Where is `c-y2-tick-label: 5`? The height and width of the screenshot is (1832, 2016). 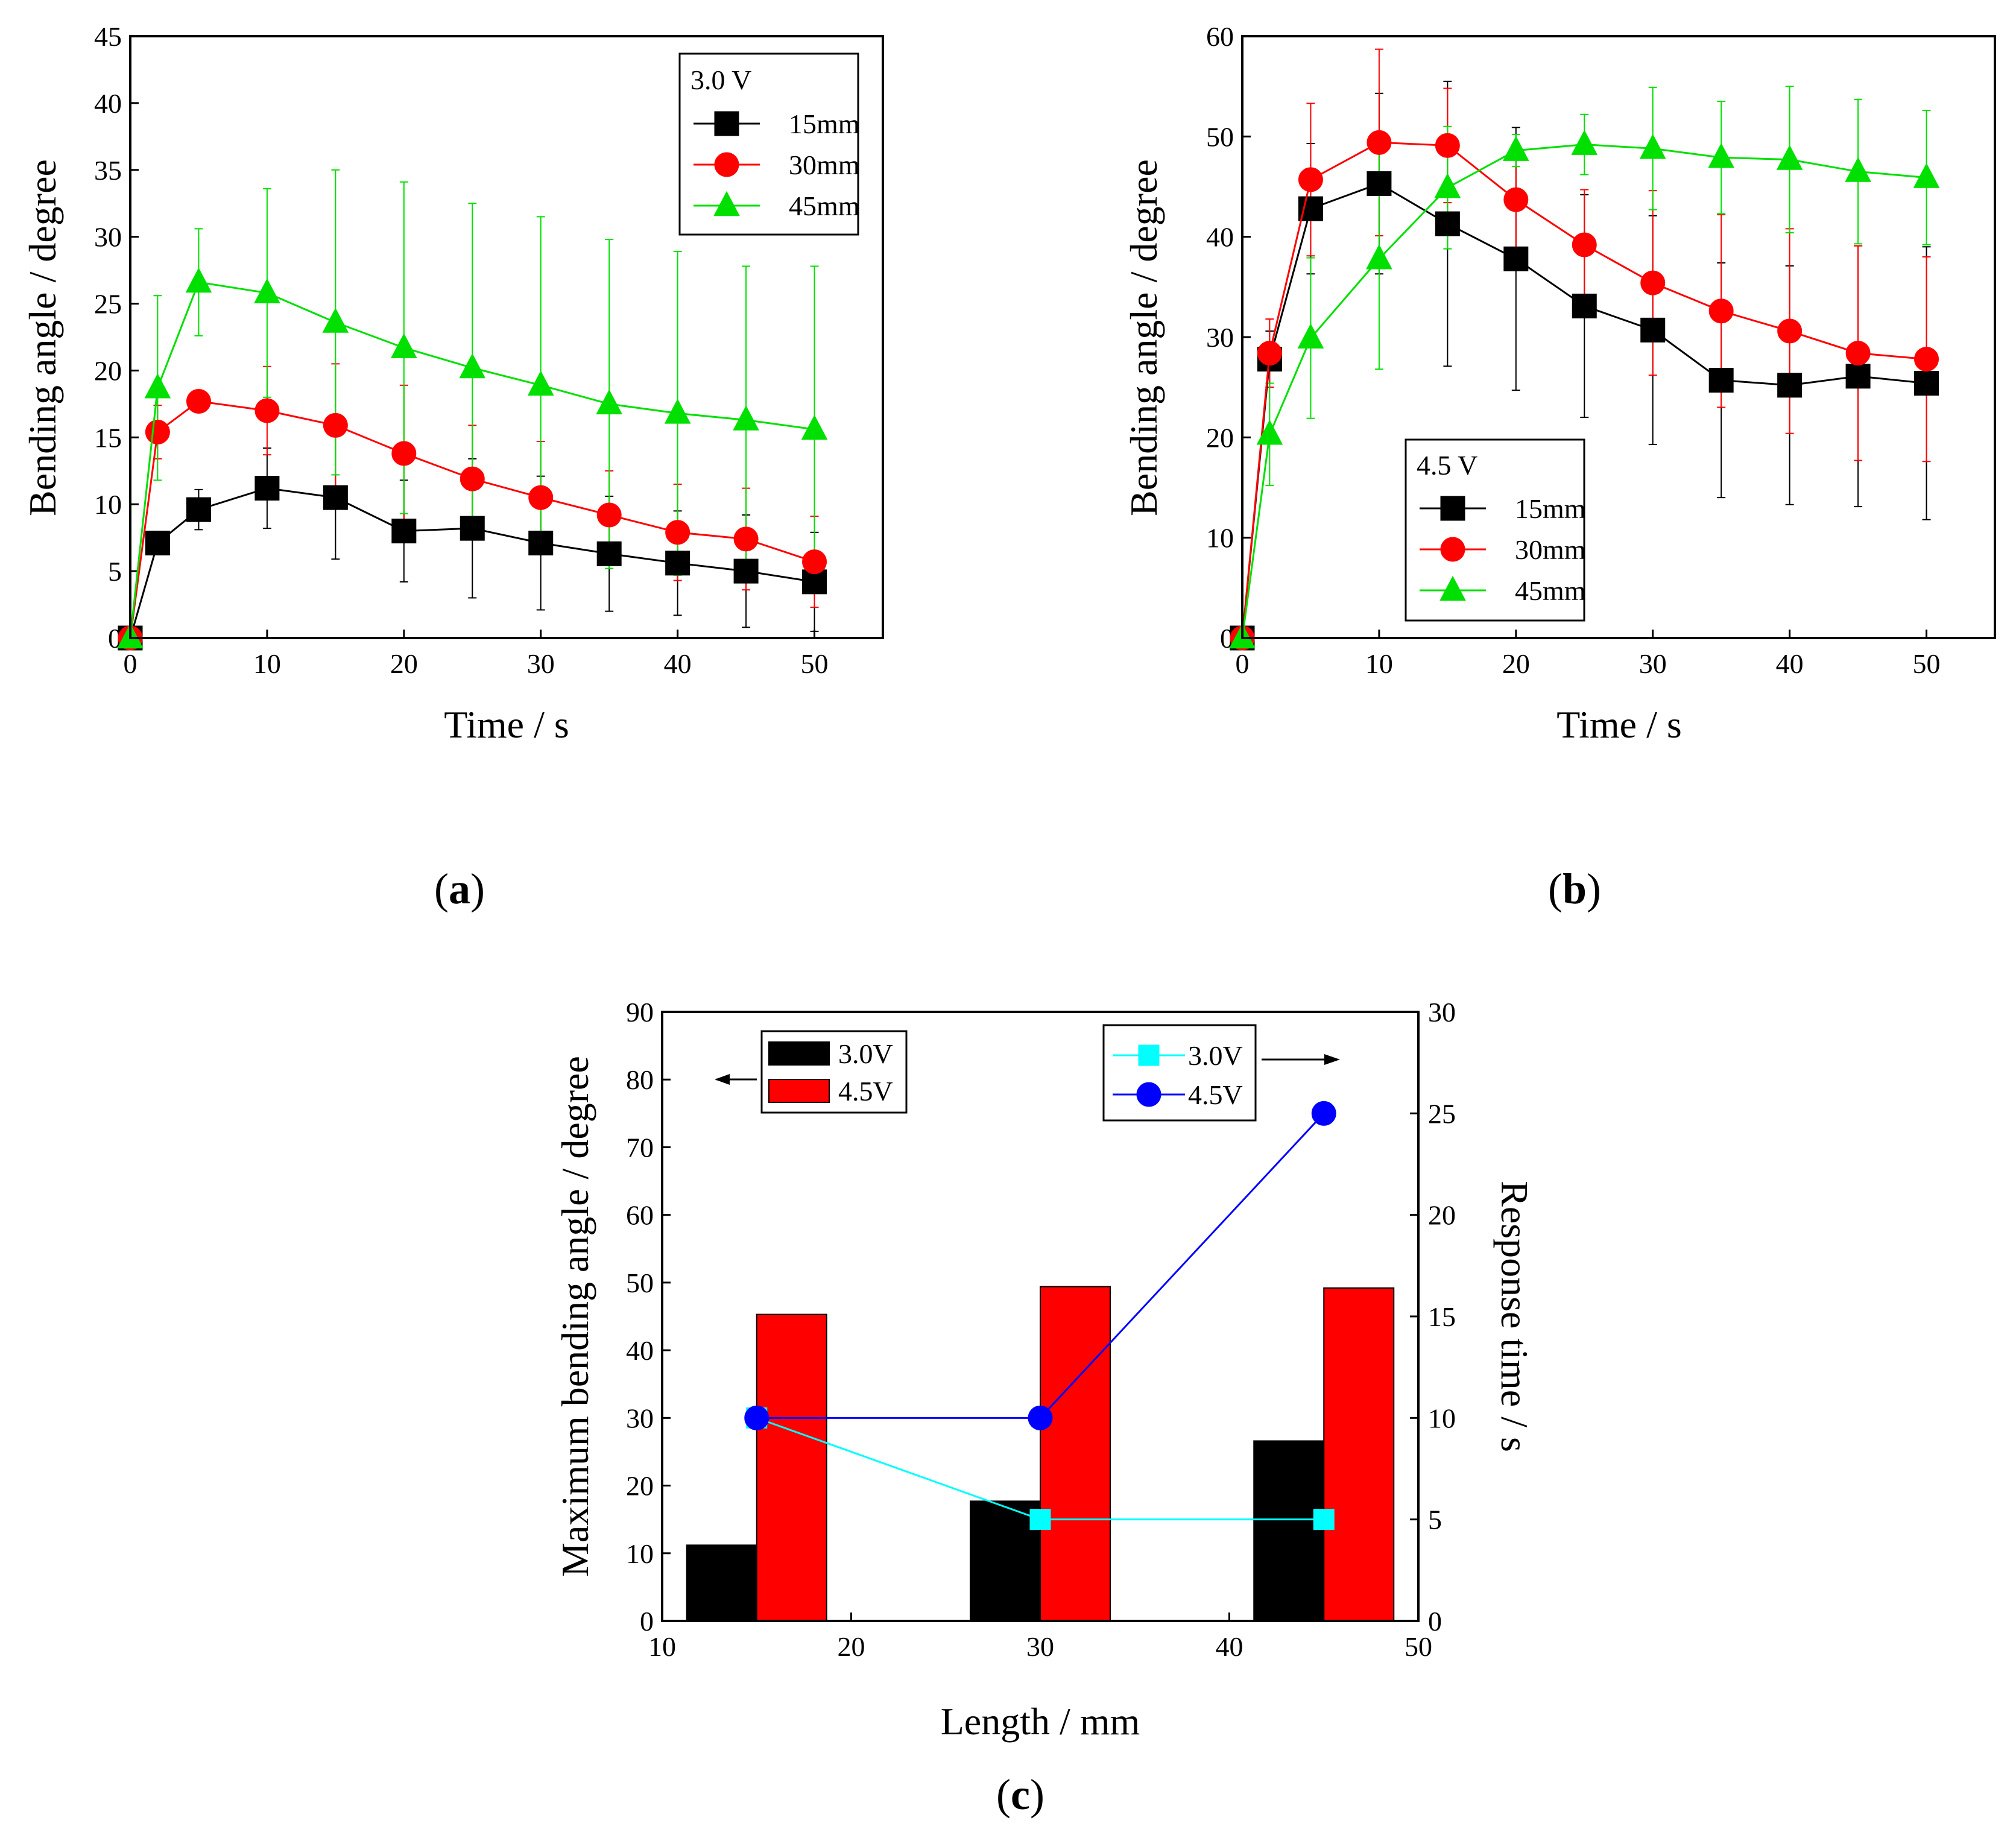 c-y2-tick-label: 5 is located at coordinates (1435, 1520).